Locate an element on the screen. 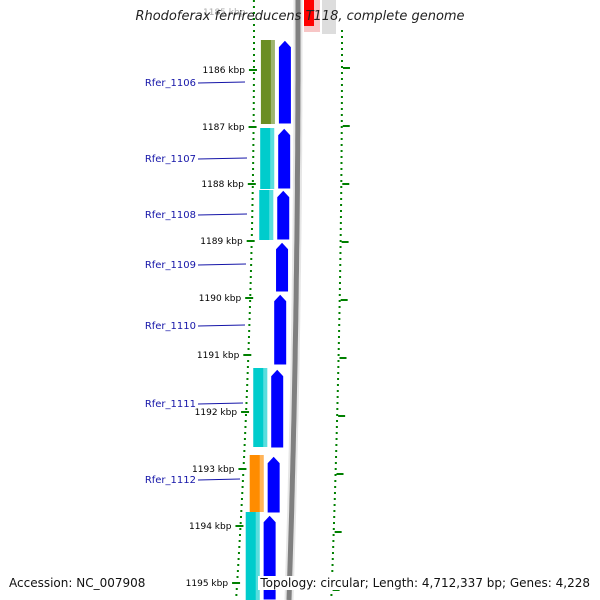 The image size is (600, 600). gene-label: Rfer_1107 is located at coordinates (170, 159).